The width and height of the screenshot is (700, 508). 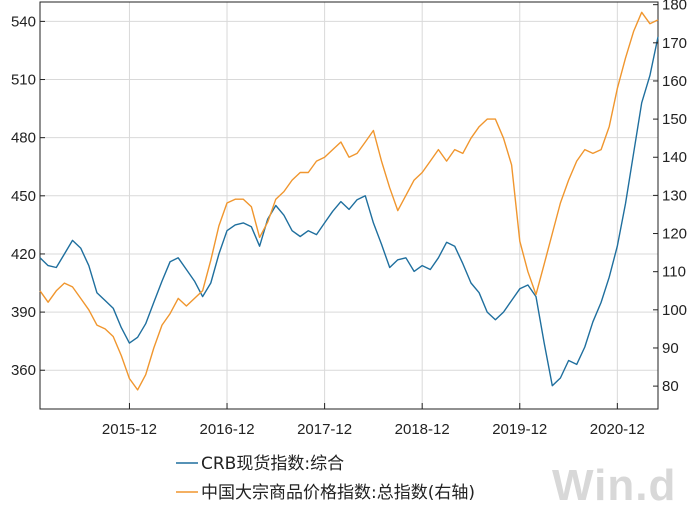 What do you see at coordinates (674, 119) in the screenshot?
I see `y-right-tick-label: 150` at bounding box center [674, 119].